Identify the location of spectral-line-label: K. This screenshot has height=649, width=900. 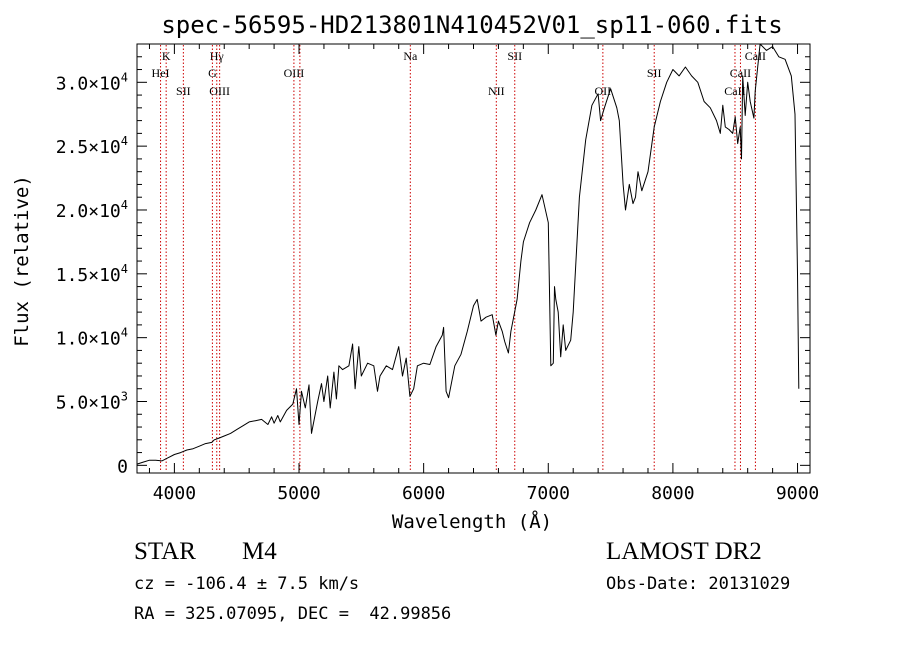
(166, 56).